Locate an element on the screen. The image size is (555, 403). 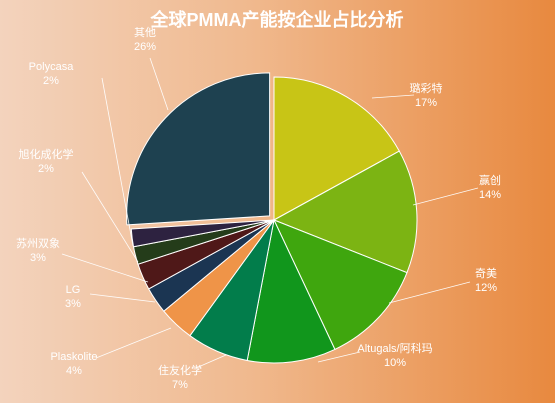
slice-value-label-1: 14% is located at coordinates (490, 195).